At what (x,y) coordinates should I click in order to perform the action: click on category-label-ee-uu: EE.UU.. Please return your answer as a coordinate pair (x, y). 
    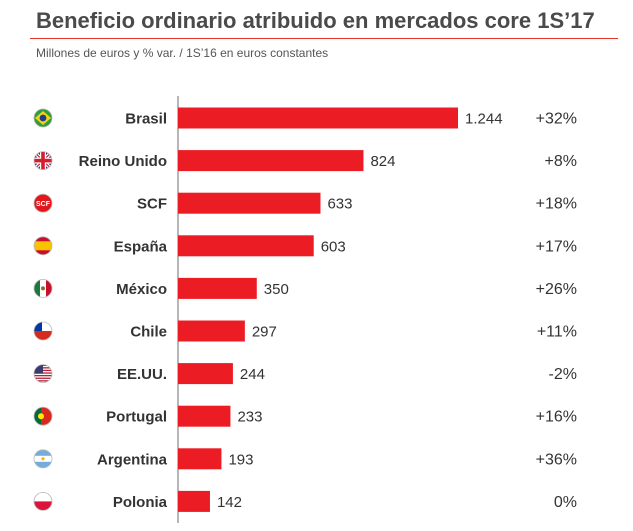
    Looking at the image, I should click on (142, 374).